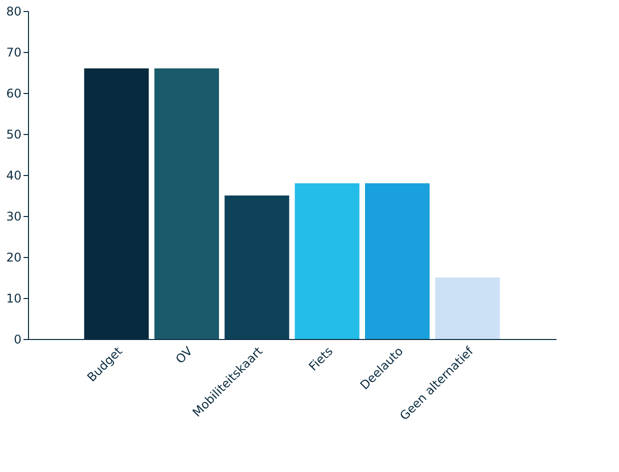 Image resolution: width=619 pixels, height=472 pixels. I want to click on y-tick-label: 0, so click(18, 339).